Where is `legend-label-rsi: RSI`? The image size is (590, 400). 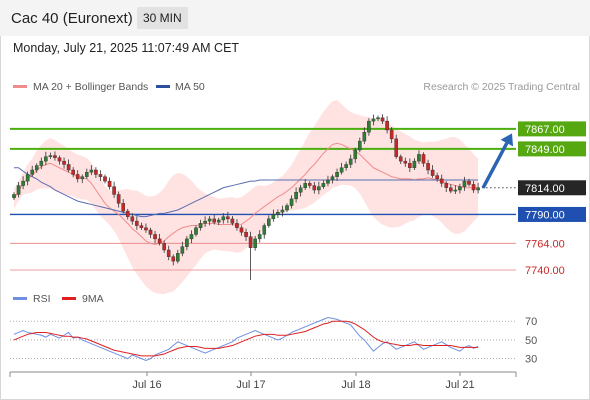
legend-label-rsi: RSI is located at coordinates (42, 299).